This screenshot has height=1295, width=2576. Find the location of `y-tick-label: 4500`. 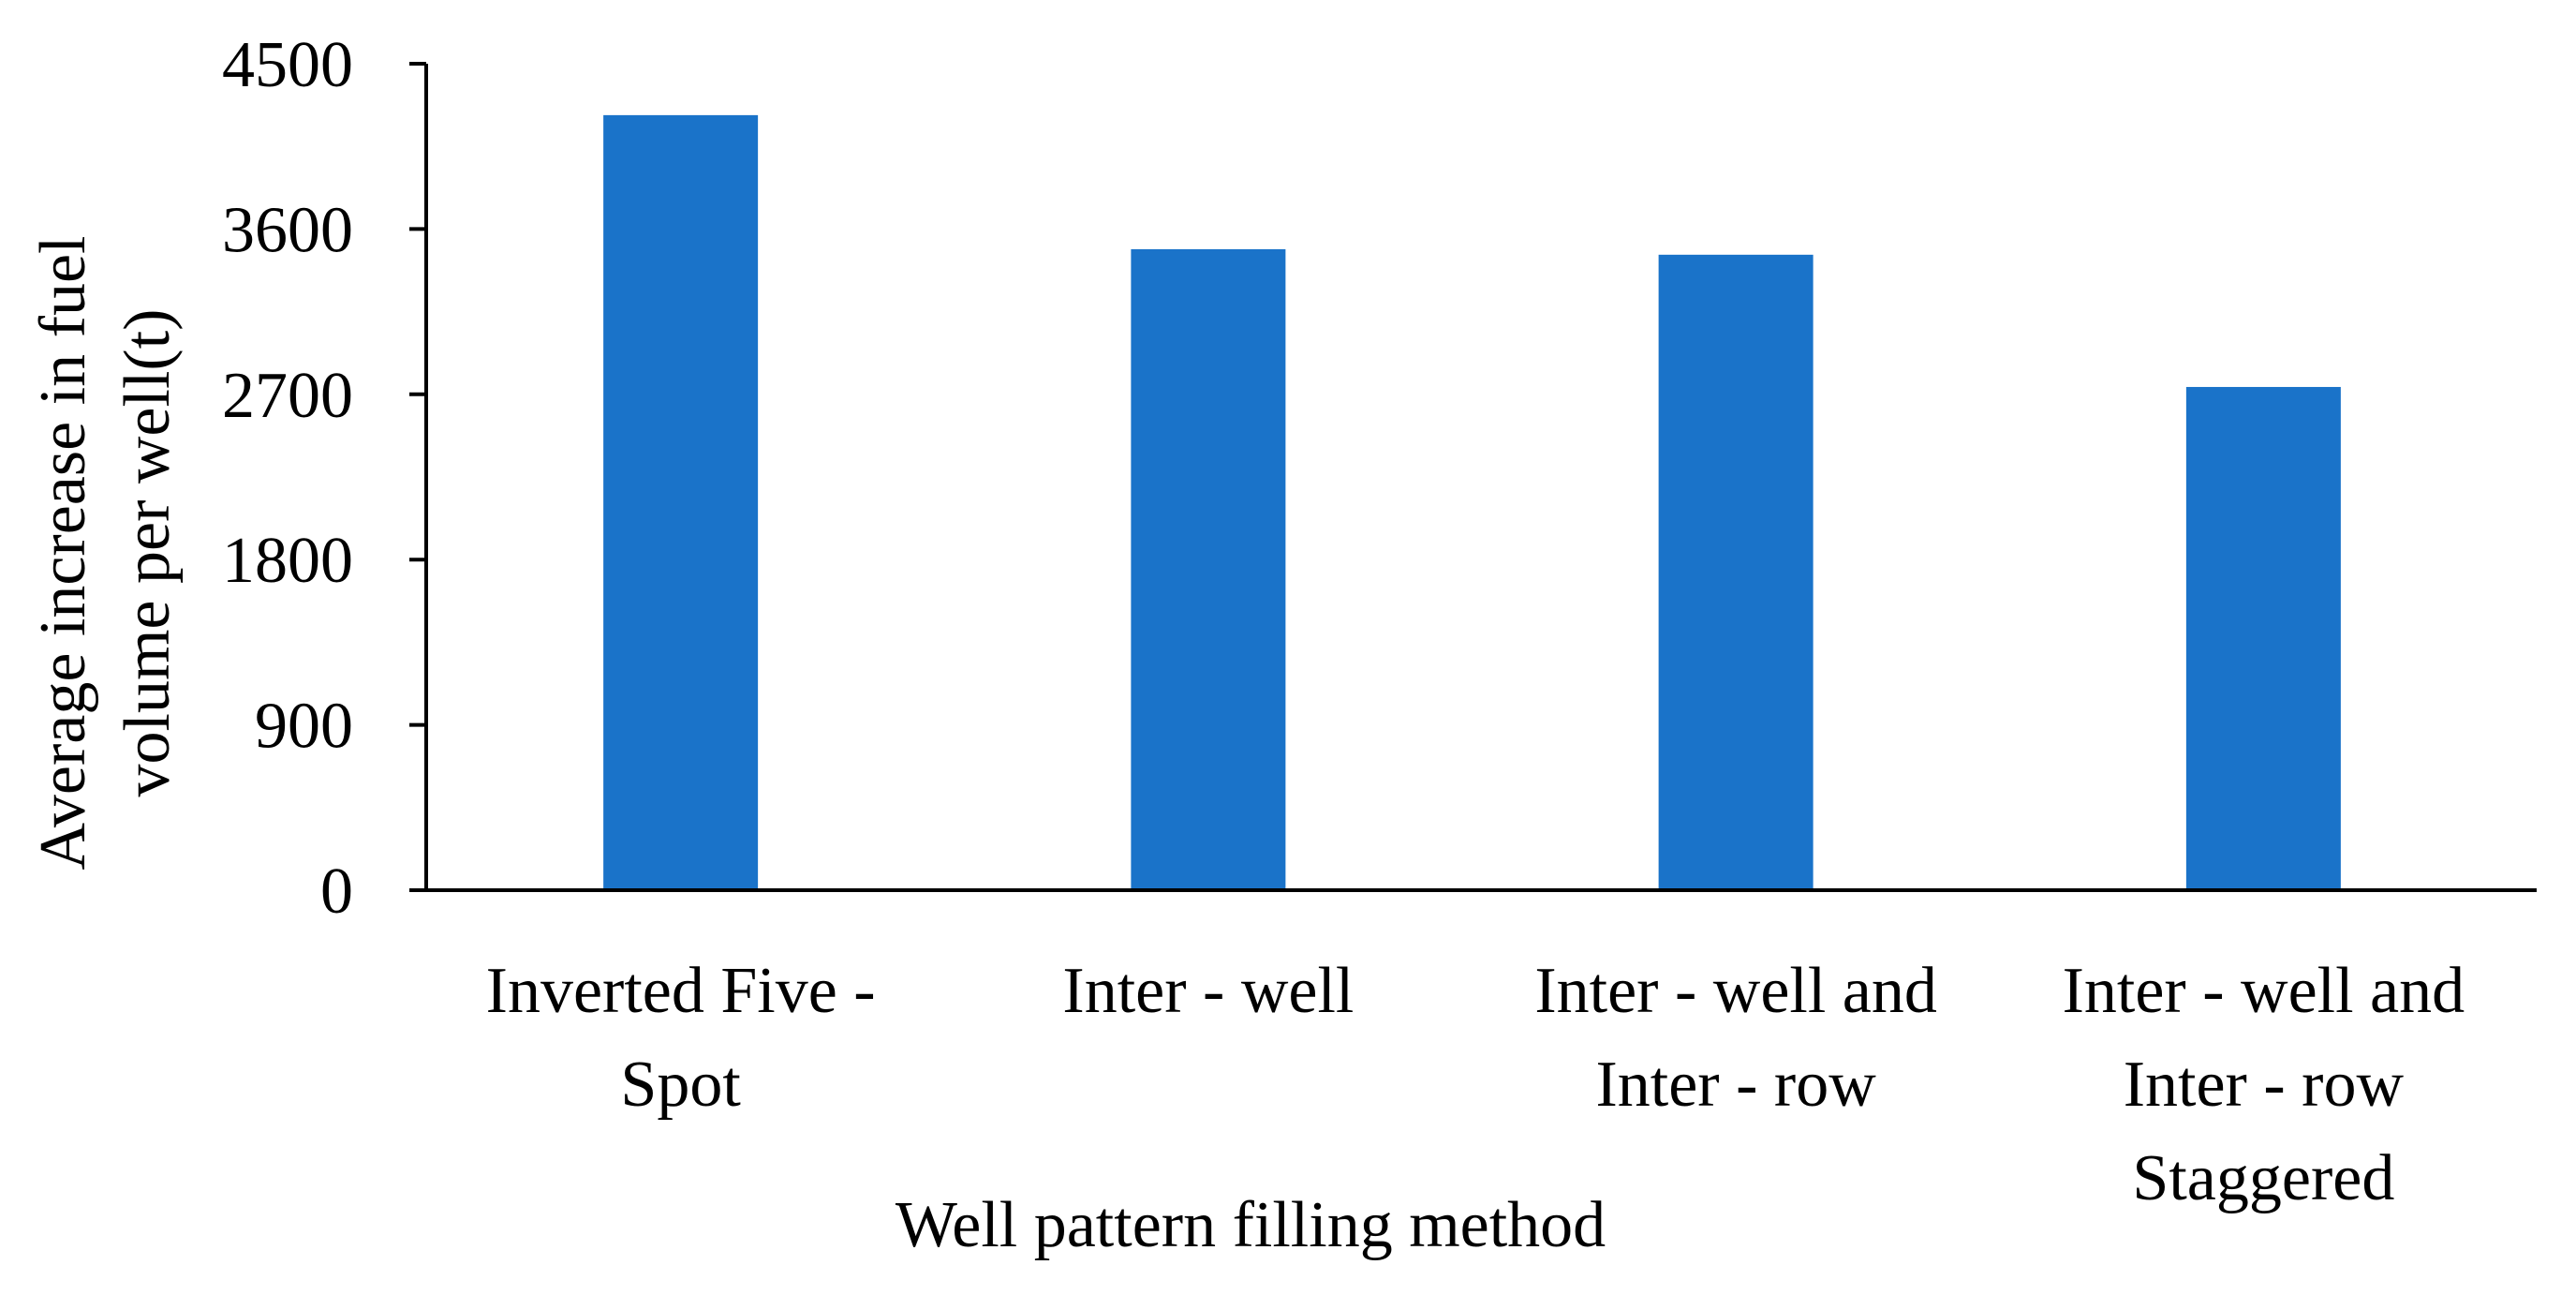

y-tick-label: 4500 is located at coordinates (288, 65).